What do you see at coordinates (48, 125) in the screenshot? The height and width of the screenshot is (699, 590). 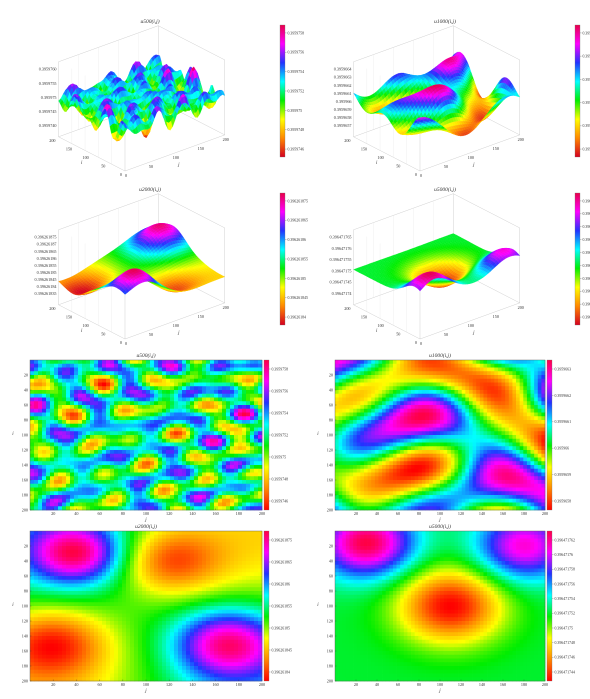 I see `z-tick-label: 0.3959740` at bounding box center [48, 125].